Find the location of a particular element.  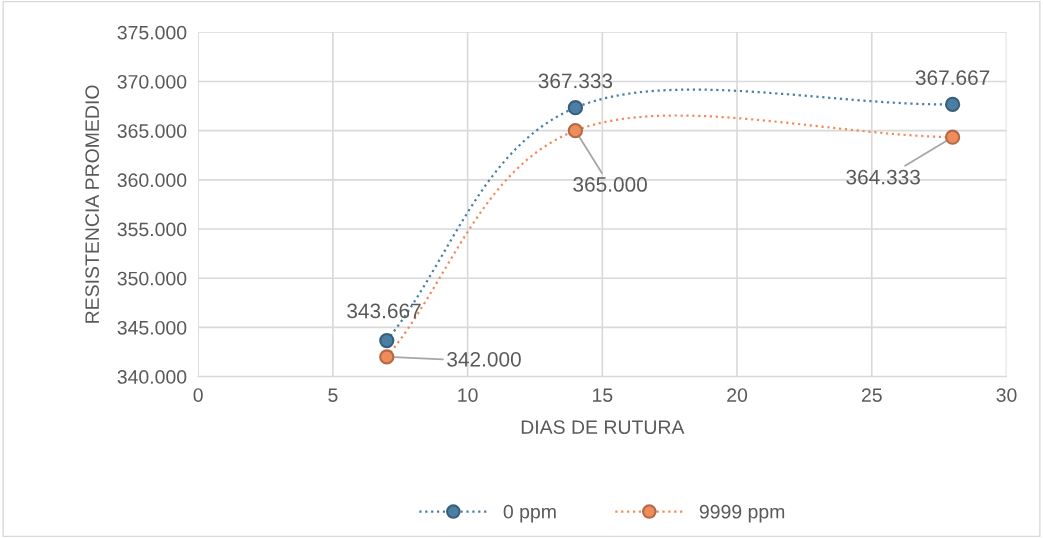

data-label: 367.333 is located at coordinates (575, 81).